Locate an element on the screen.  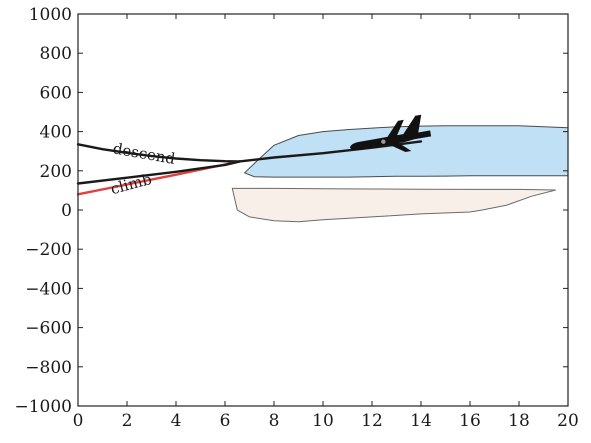
aircraft-wing-upper is located at coordinates (395, 129).